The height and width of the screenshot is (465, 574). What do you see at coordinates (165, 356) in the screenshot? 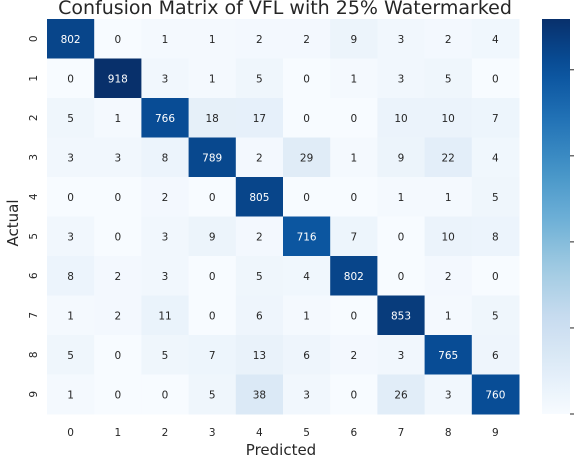
I see `cell-value-8-2: 5` at bounding box center [165, 356].